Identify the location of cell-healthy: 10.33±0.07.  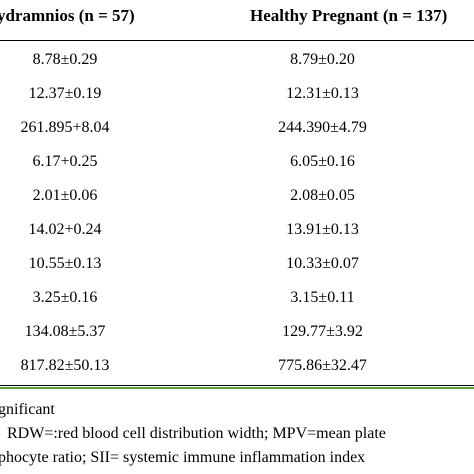
(322, 263).